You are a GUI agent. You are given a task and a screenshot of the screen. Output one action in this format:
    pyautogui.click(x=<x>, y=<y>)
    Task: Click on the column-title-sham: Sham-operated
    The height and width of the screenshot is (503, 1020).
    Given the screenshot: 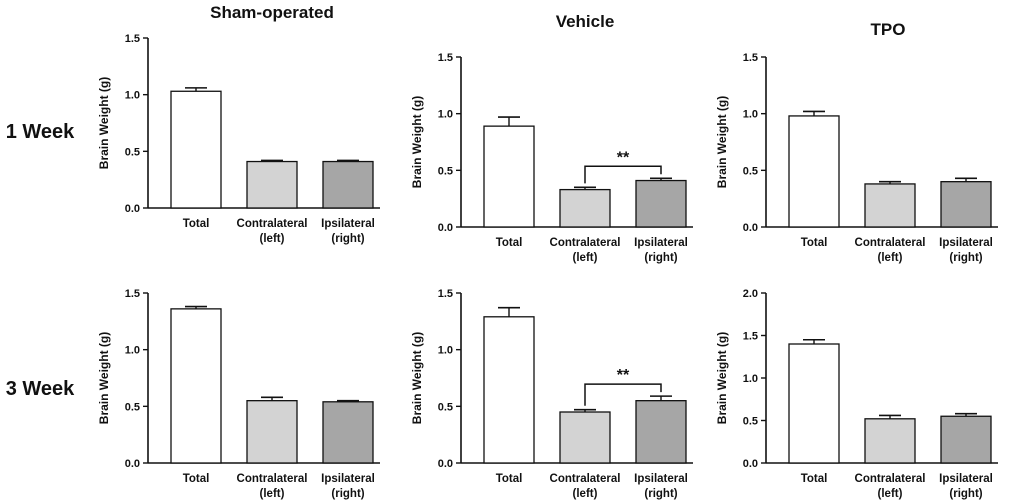 What is the action you would take?
    pyautogui.click(x=272, y=12)
    